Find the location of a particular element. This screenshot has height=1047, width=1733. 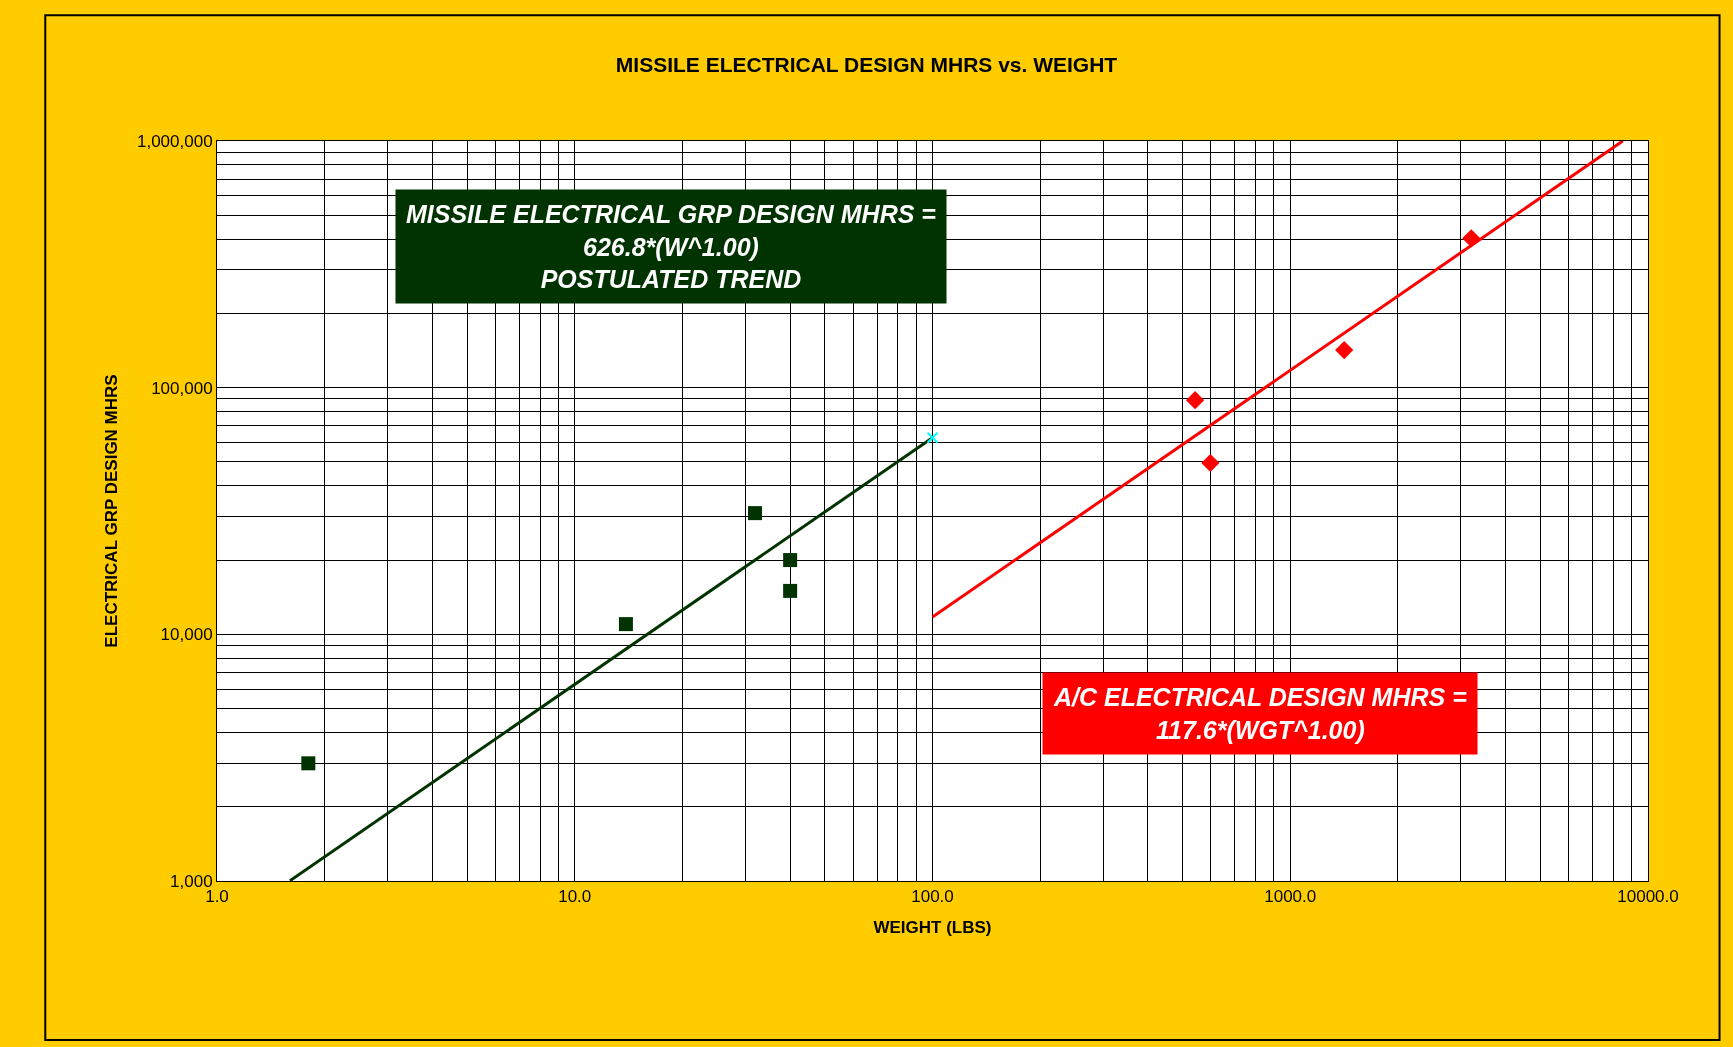

y-tick-label: 1,000,000 is located at coordinates (174, 141).